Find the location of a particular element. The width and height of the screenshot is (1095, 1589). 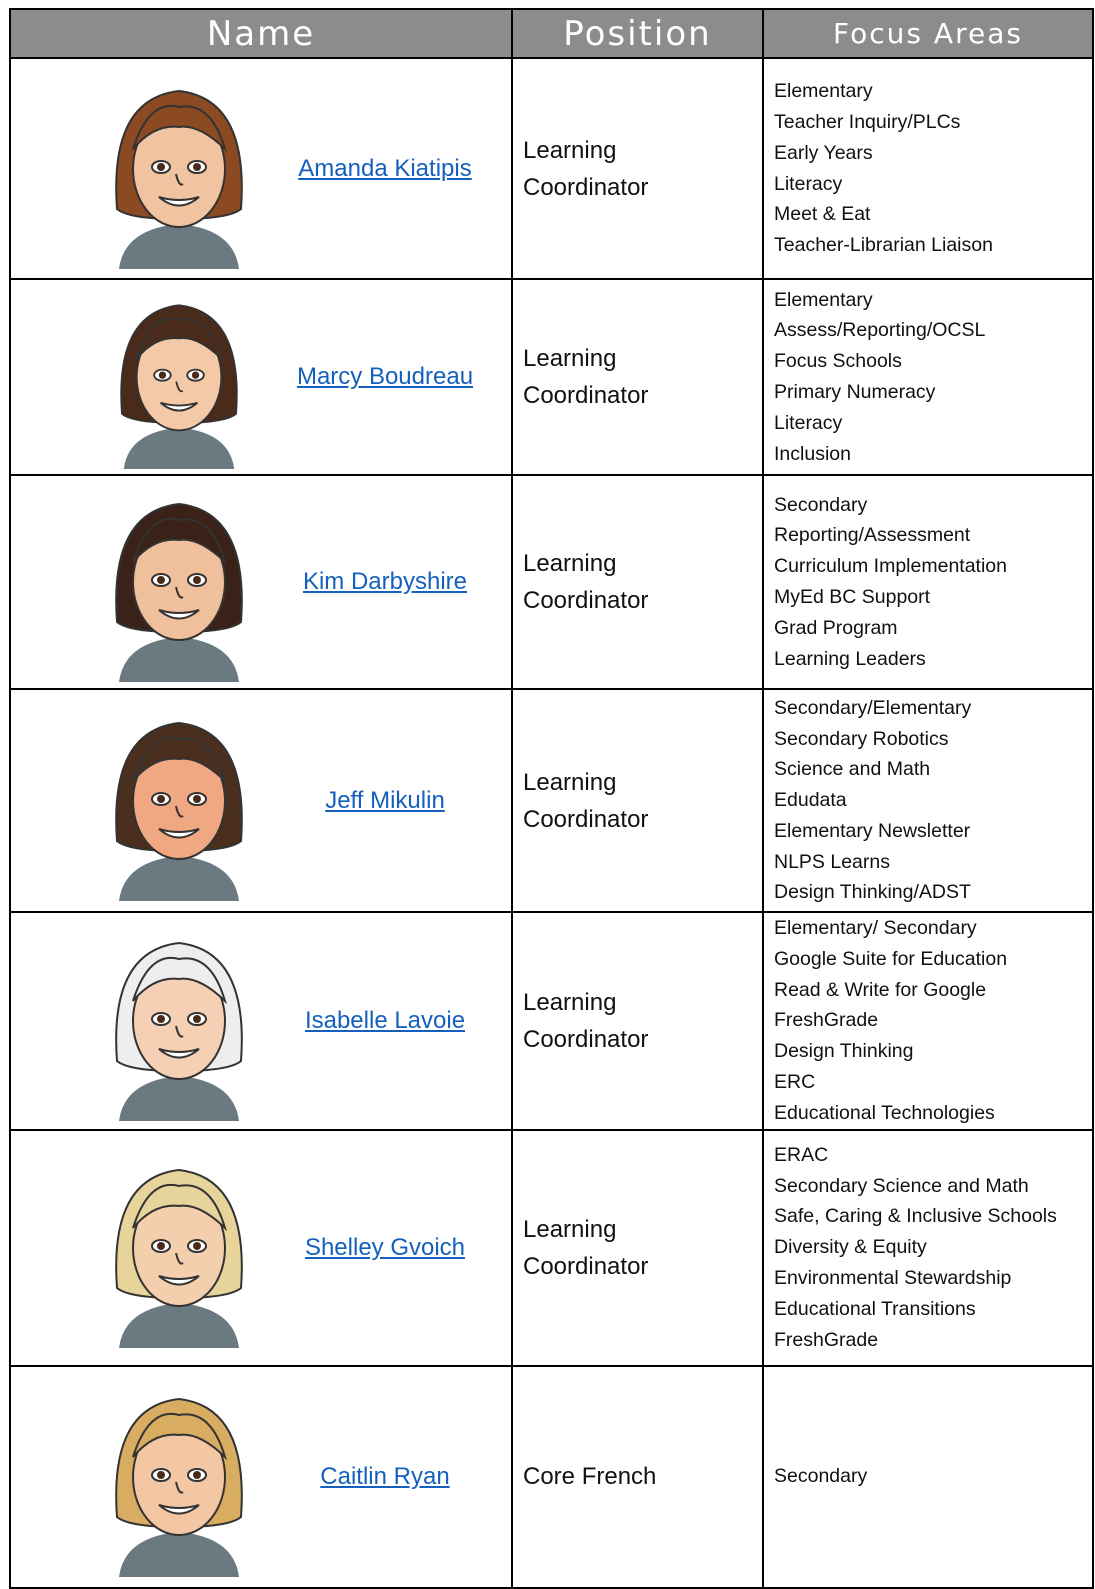

name-wrap: Shelley Gvoich is located at coordinates (261, 1248).